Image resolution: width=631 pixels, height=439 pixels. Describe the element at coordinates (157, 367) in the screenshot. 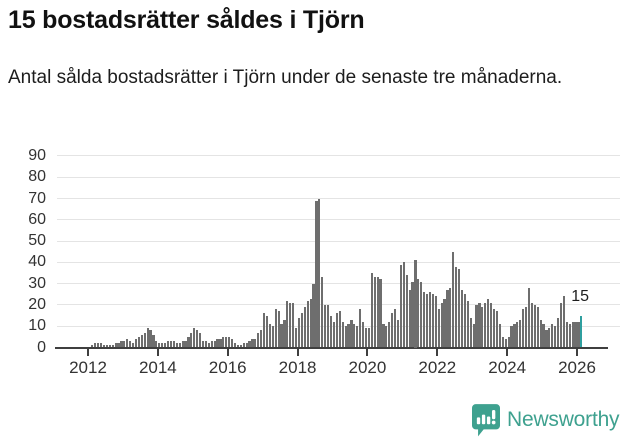

I see `x-axis-tick-label: 2014` at that location.